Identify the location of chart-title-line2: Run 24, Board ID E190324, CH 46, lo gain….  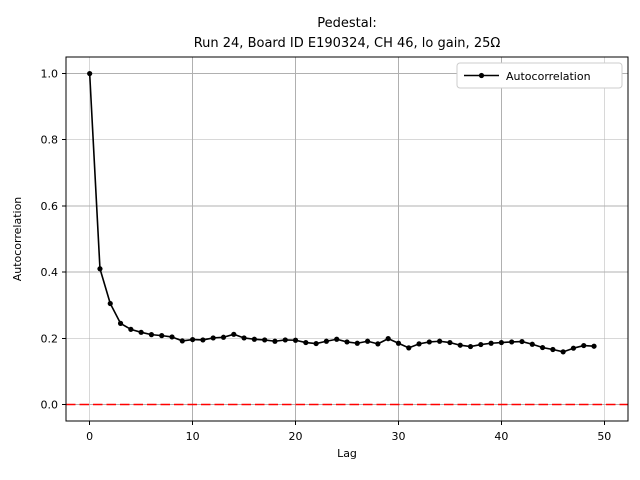
(347, 43).